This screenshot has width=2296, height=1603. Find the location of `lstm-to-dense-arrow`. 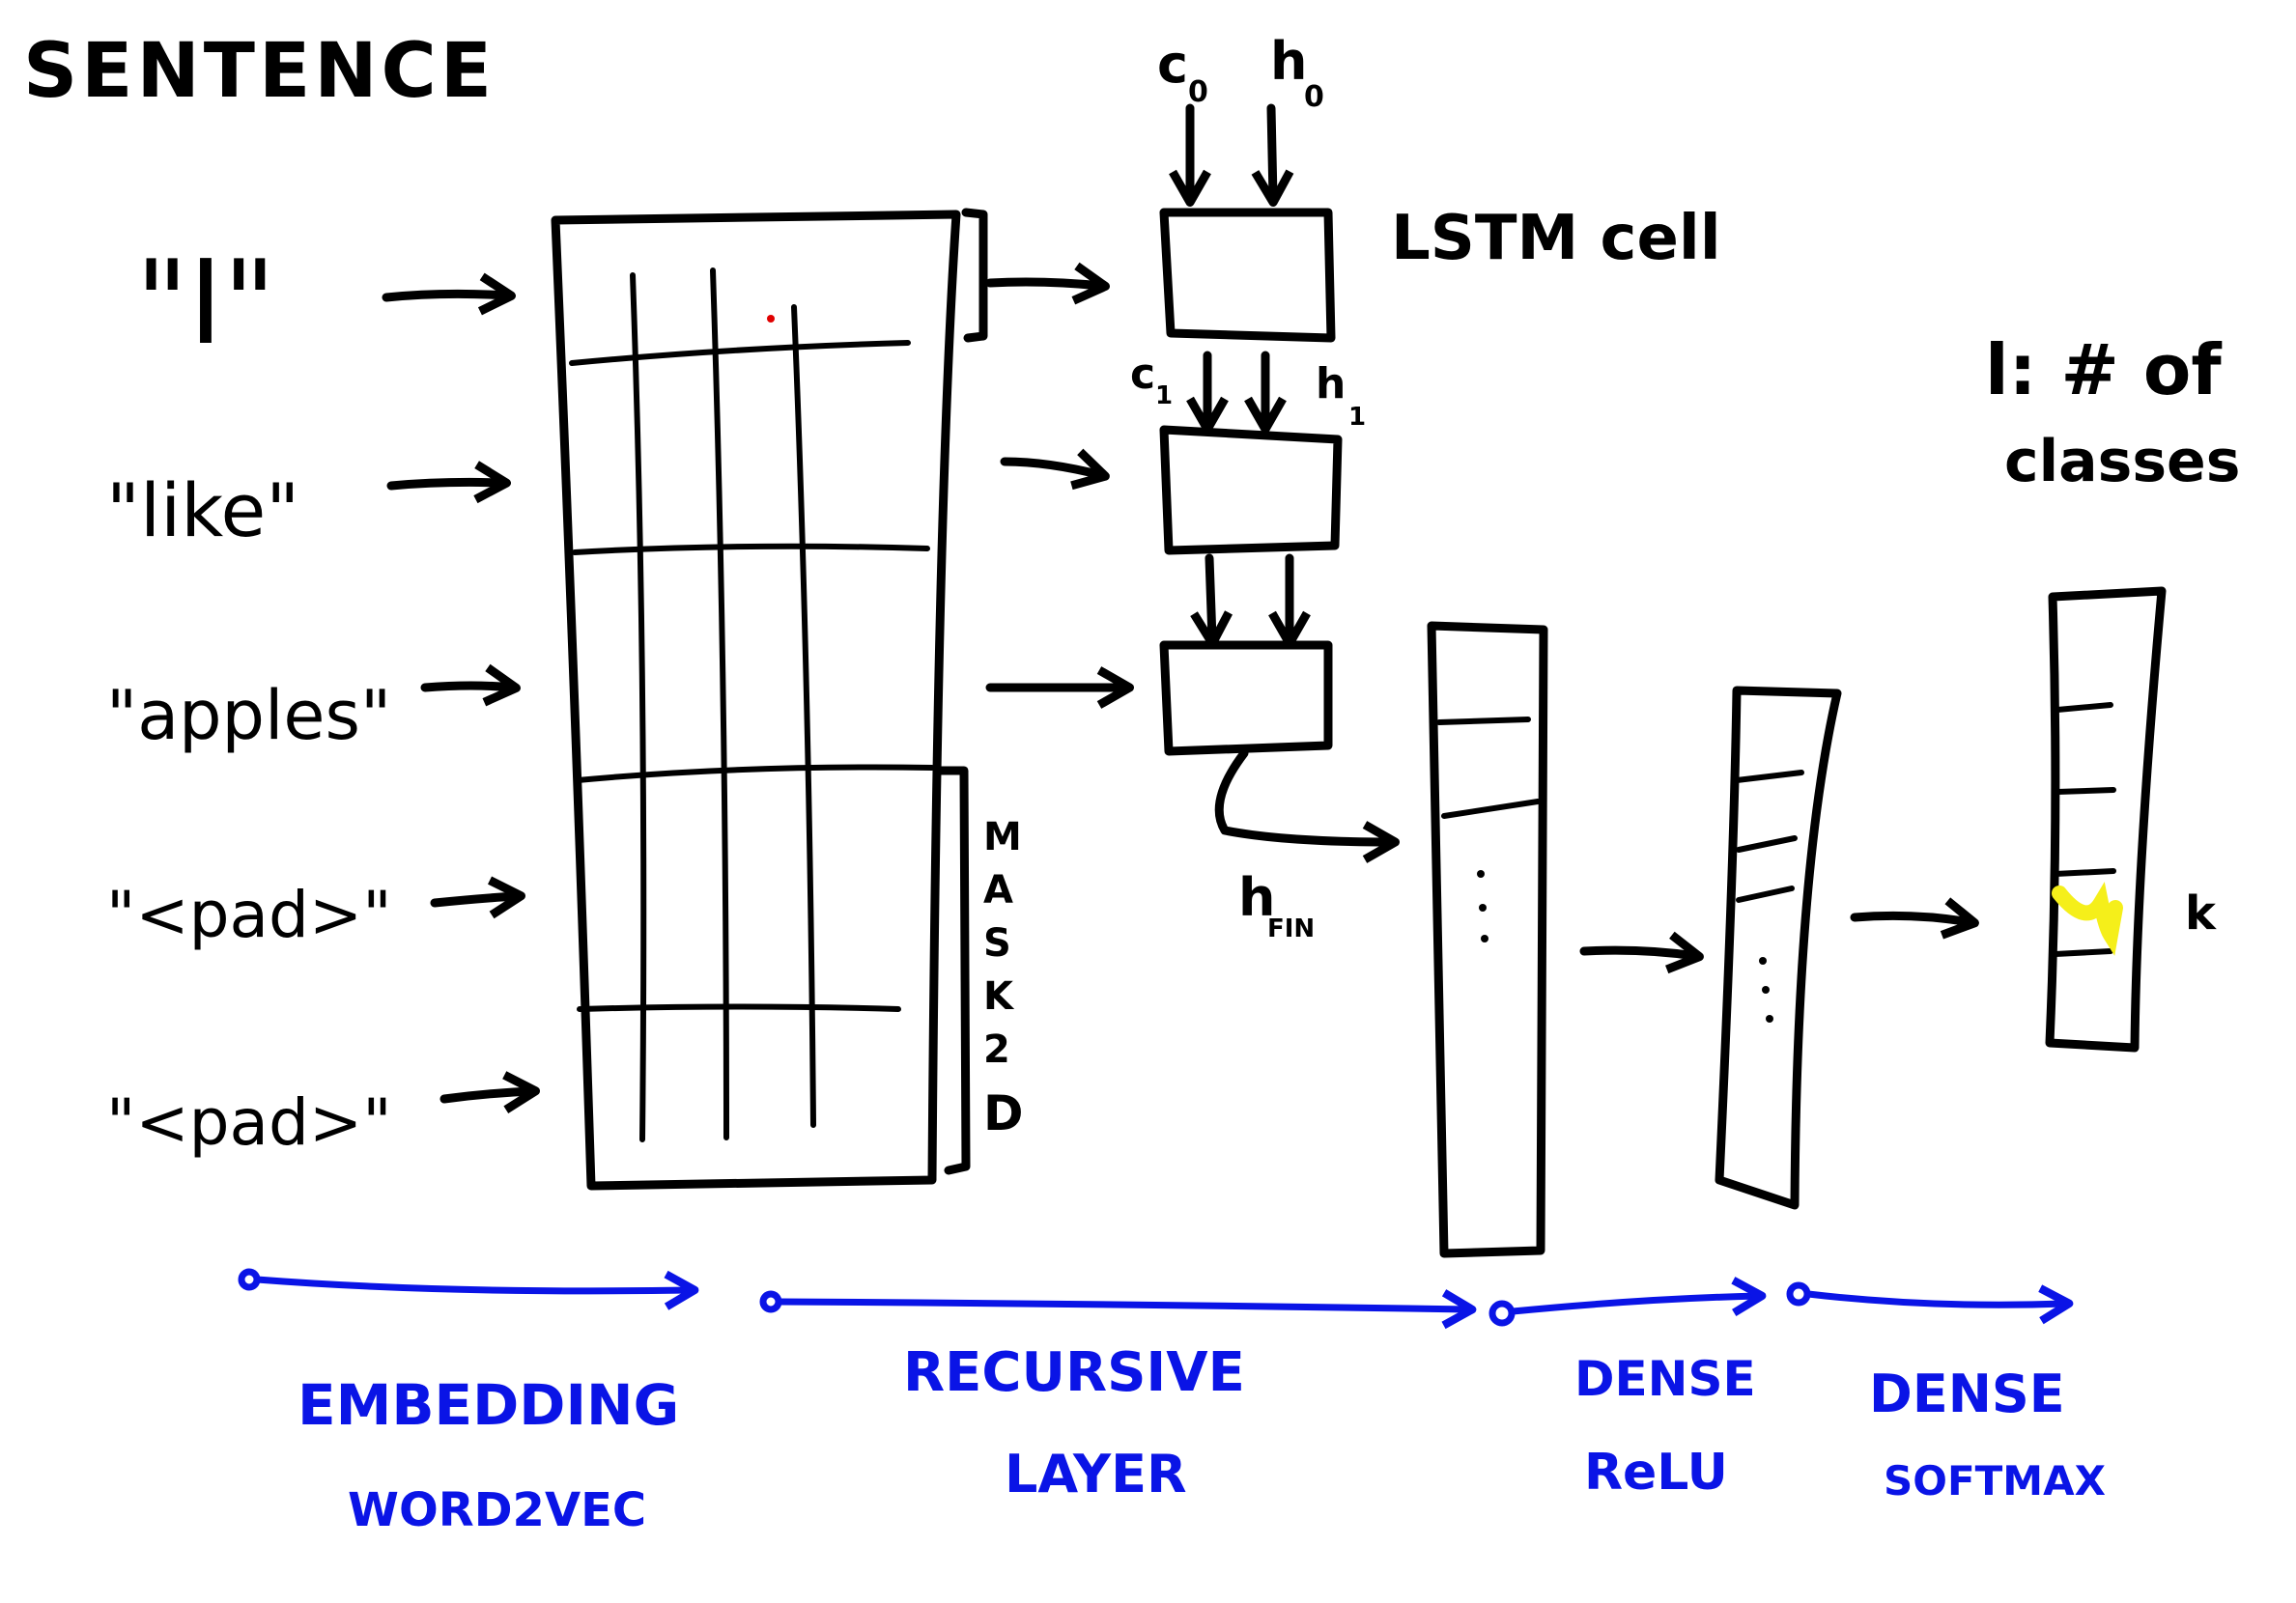

lstm-to-dense-arrow is located at coordinates (1642, 952).